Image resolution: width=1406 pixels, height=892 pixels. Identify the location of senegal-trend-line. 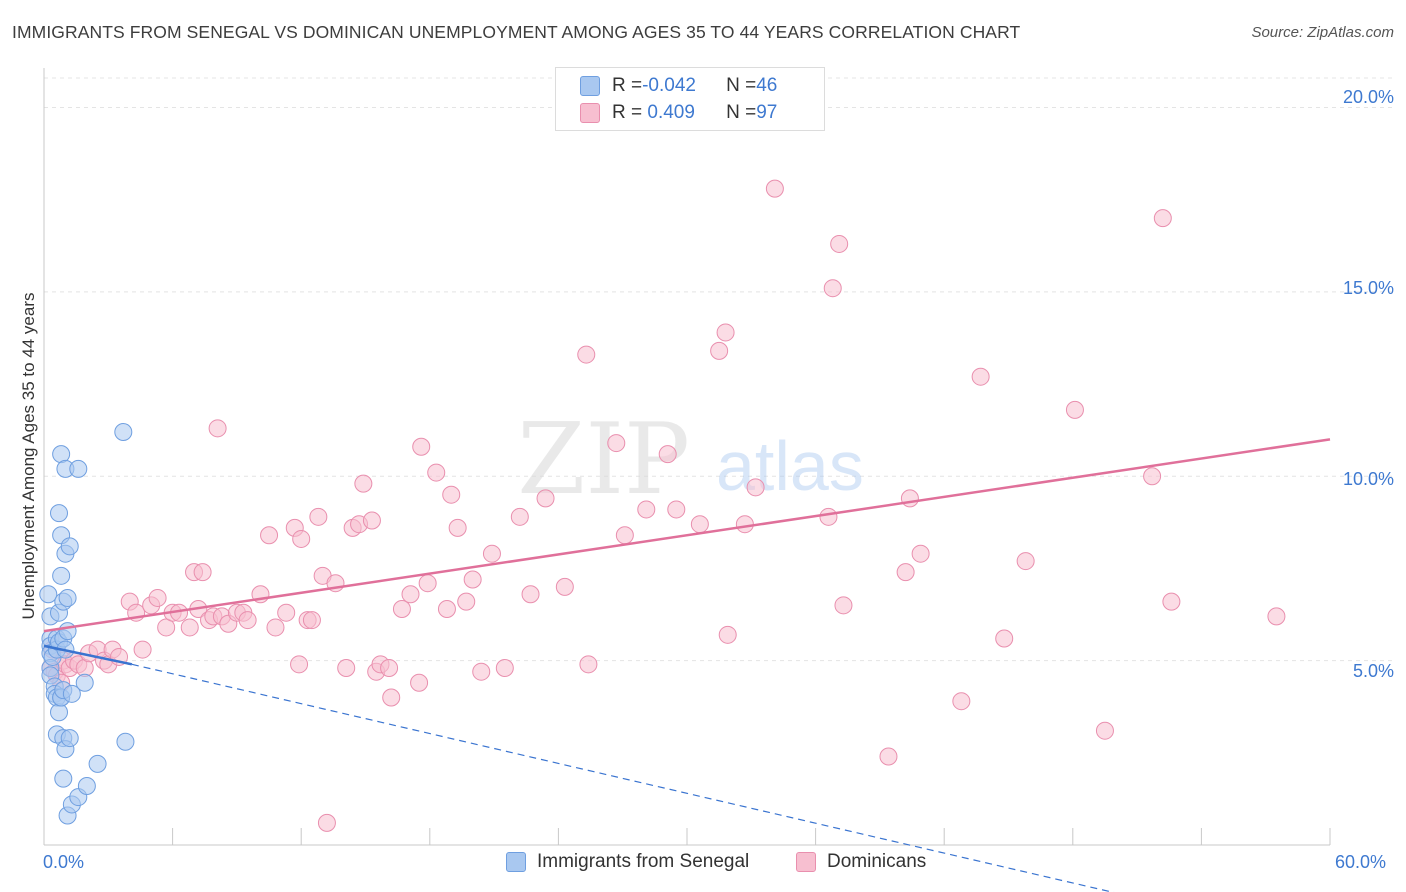
(88, 655).